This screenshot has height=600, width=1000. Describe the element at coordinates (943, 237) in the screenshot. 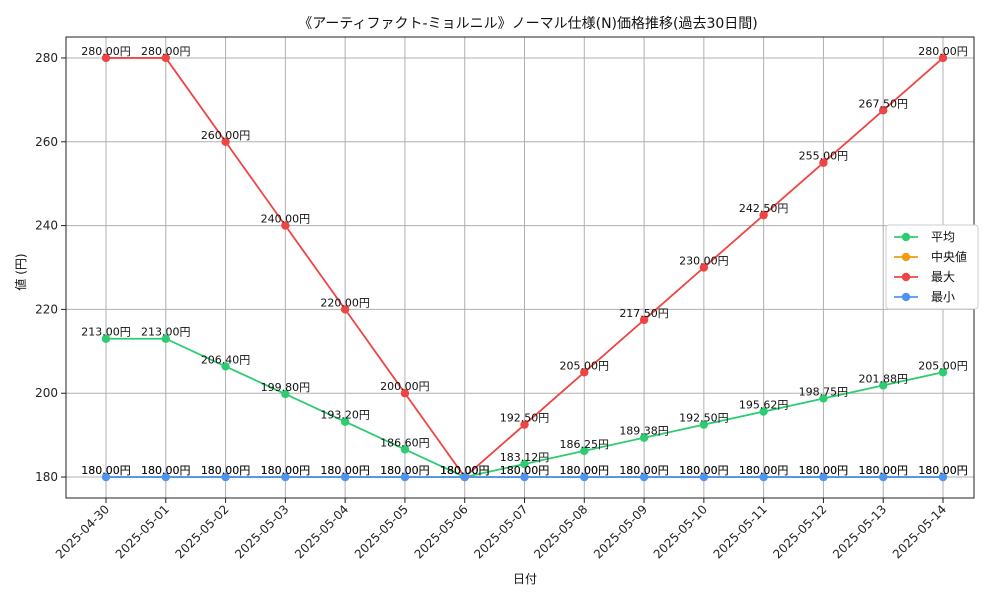

I see `legend-label: 平均` at that location.